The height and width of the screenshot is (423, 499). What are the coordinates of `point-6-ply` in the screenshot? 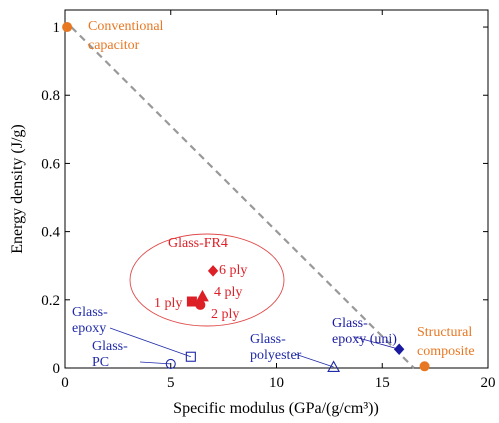 It's located at (213, 271).